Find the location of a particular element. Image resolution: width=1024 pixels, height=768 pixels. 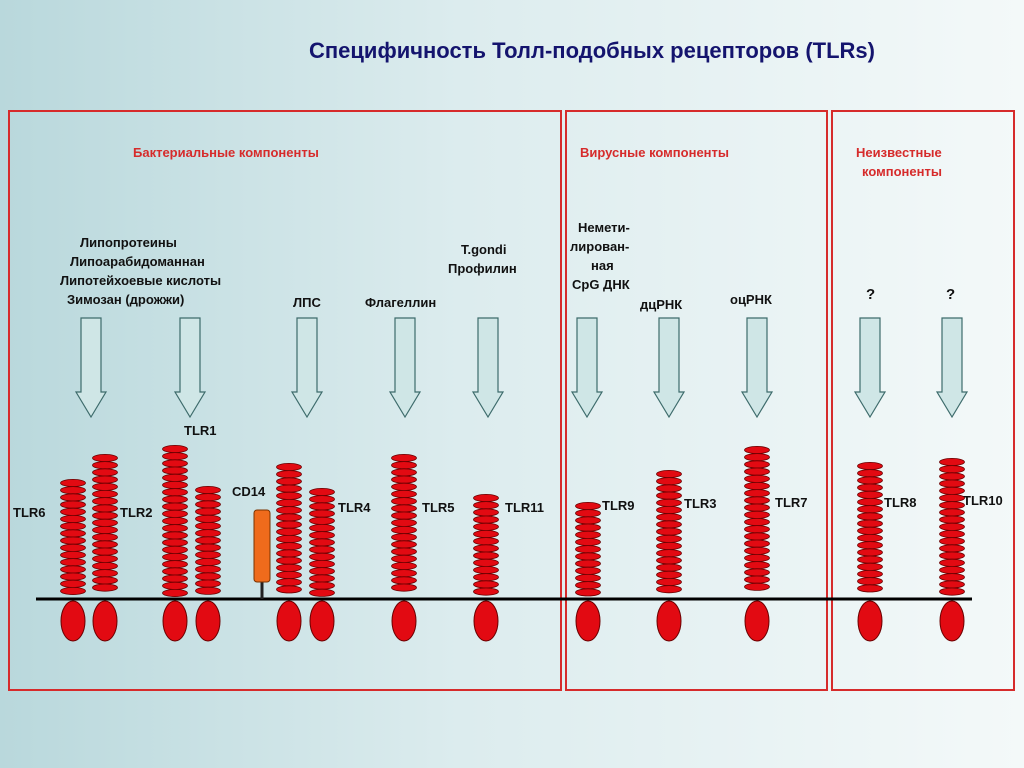

receptor-tlr10 is located at coordinates (952, 549).